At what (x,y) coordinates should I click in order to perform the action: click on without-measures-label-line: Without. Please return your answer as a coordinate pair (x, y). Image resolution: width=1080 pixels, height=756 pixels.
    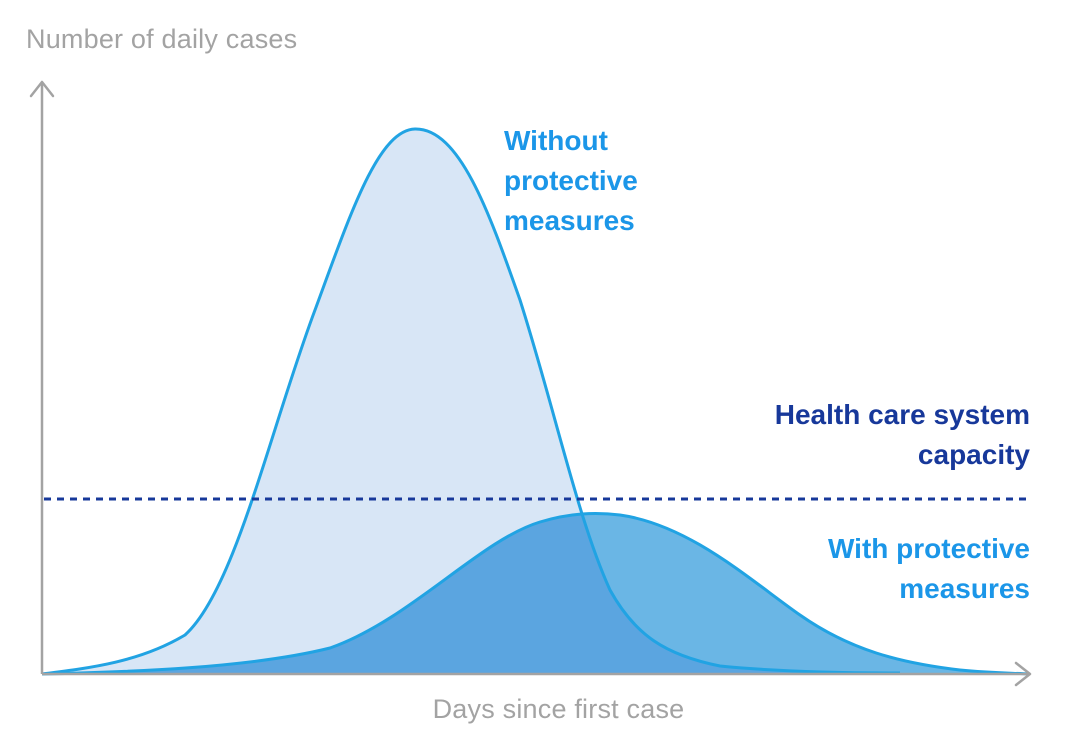
    Looking at the image, I should click on (556, 140).